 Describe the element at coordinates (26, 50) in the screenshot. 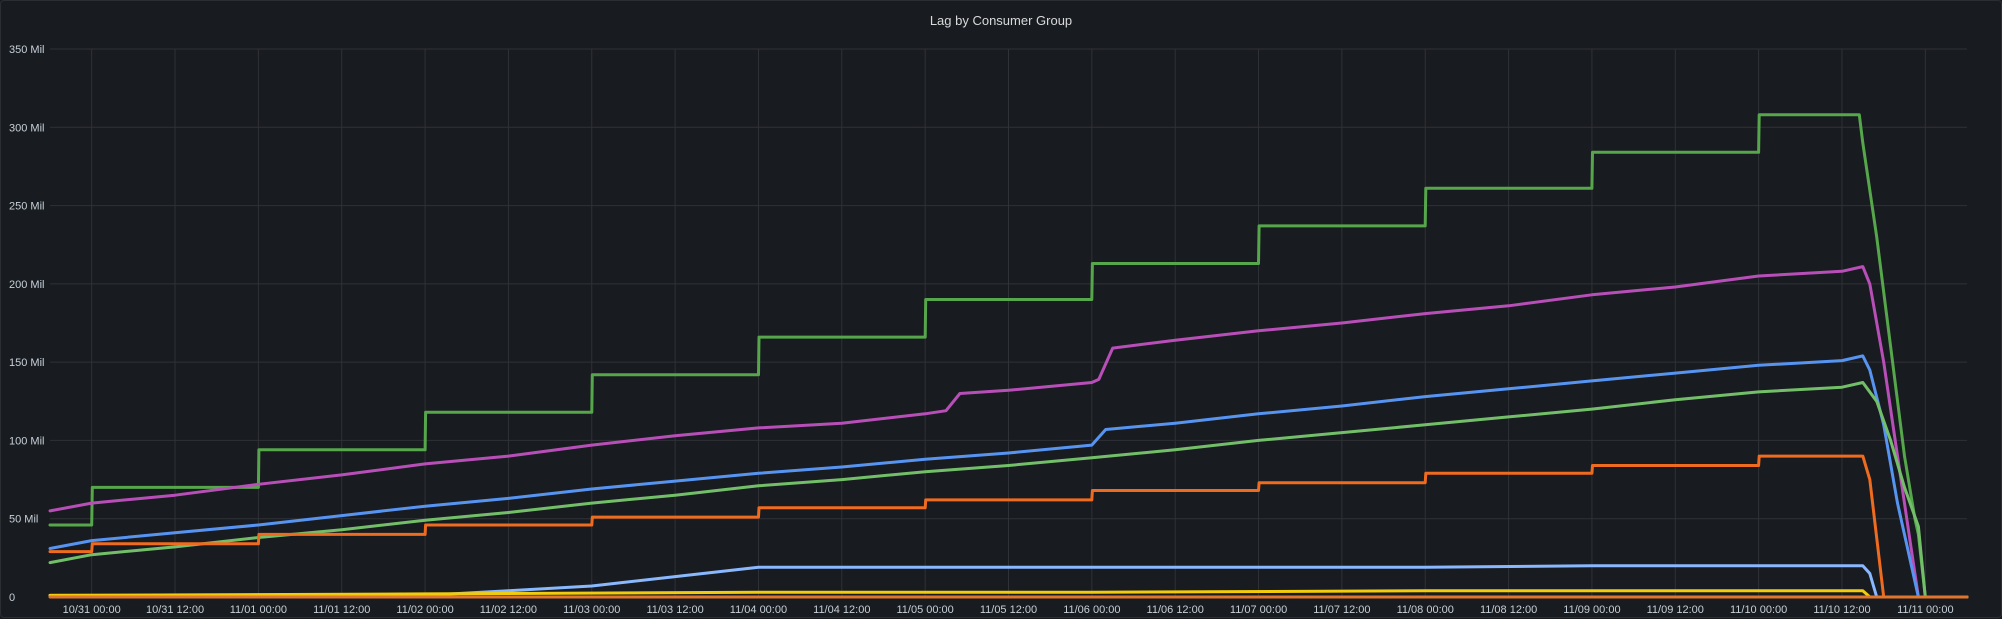

I see `y-tick-label: 350 Mil` at that location.